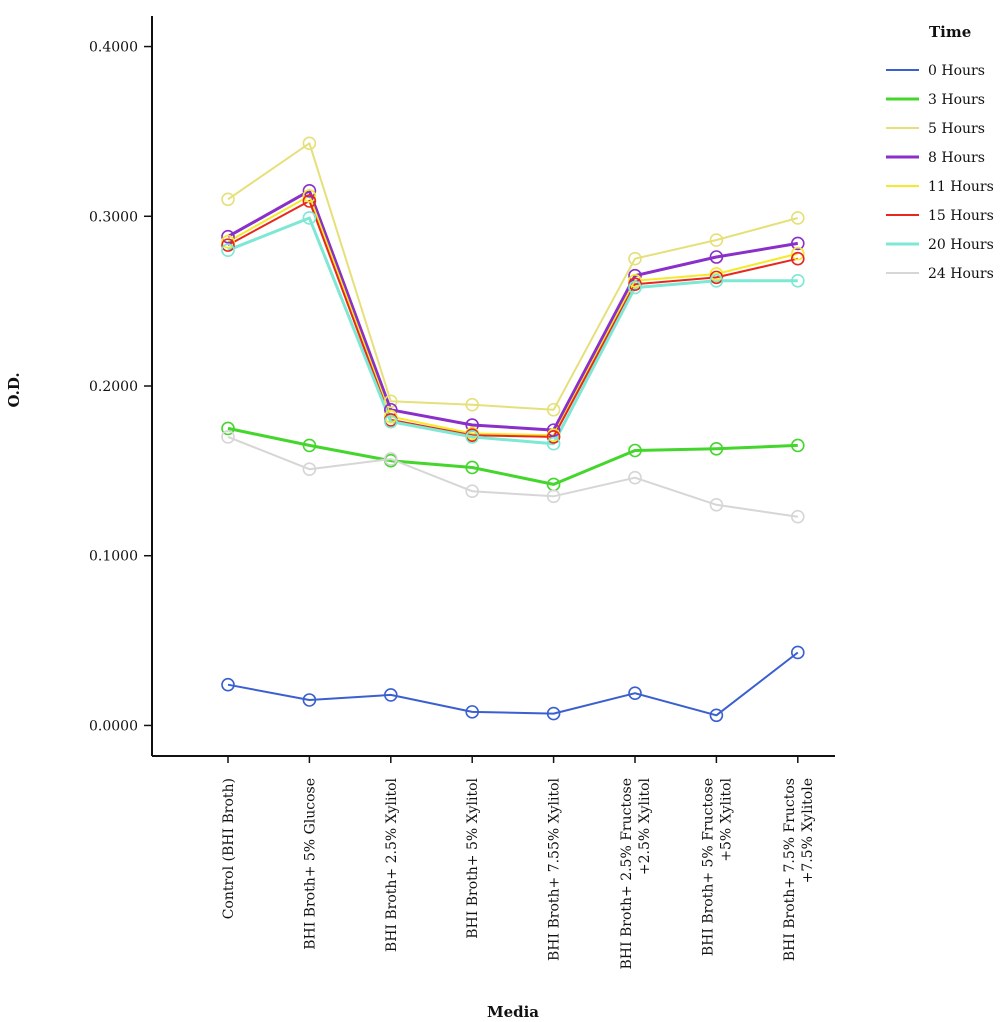 The image size is (1000, 1022). I want to click on y-tick-label: 0.4000, so click(113, 48).